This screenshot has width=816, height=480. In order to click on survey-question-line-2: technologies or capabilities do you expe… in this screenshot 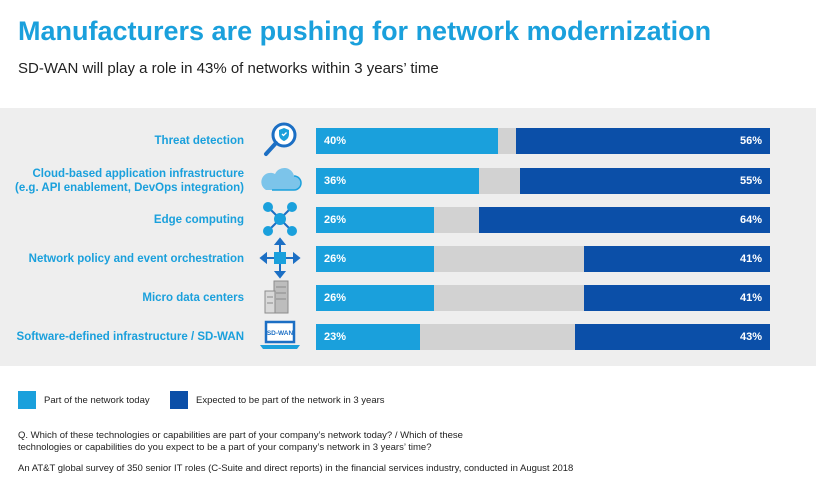, I will do `click(225, 447)`.